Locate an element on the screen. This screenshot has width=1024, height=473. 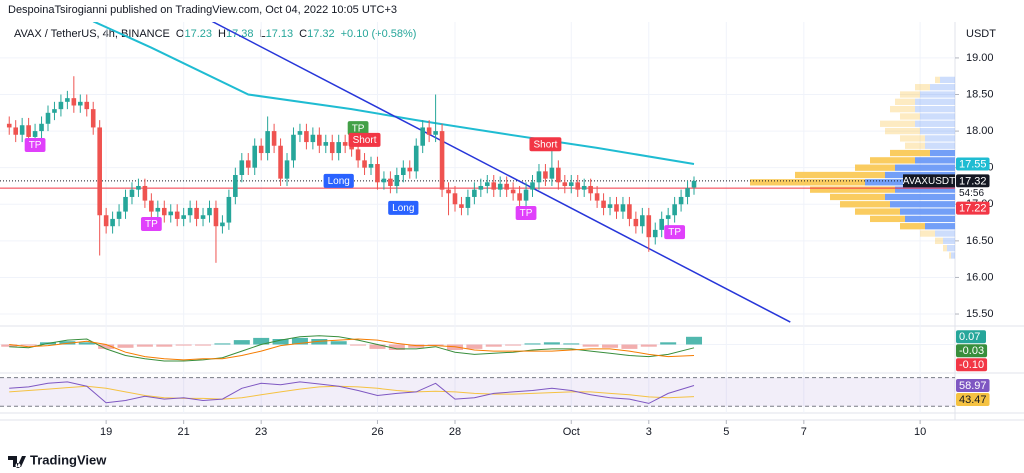
signal-label: TP is located at coordinates (35, 145).